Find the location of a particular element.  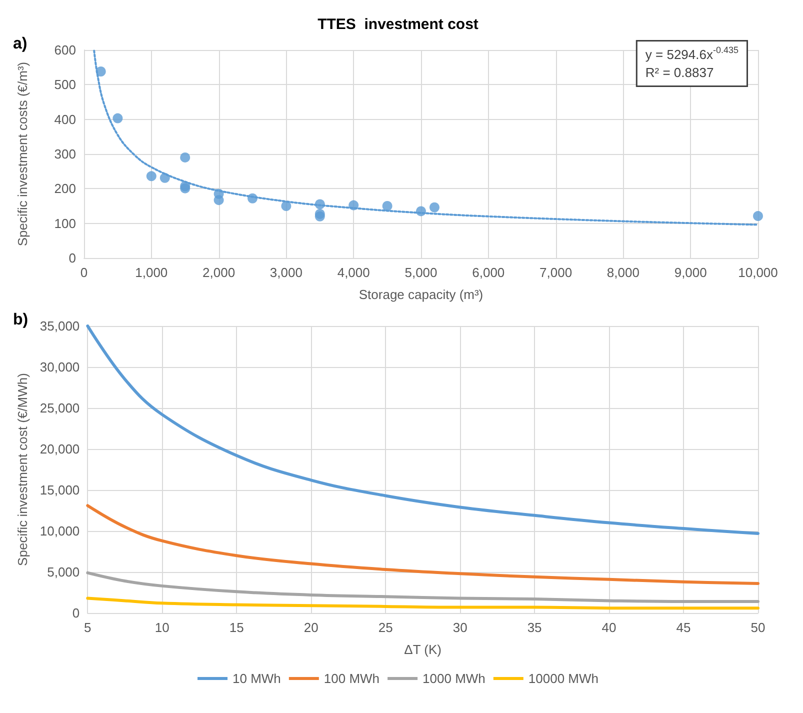

y-tick-label: 500 is located at coordinates (65, 84).